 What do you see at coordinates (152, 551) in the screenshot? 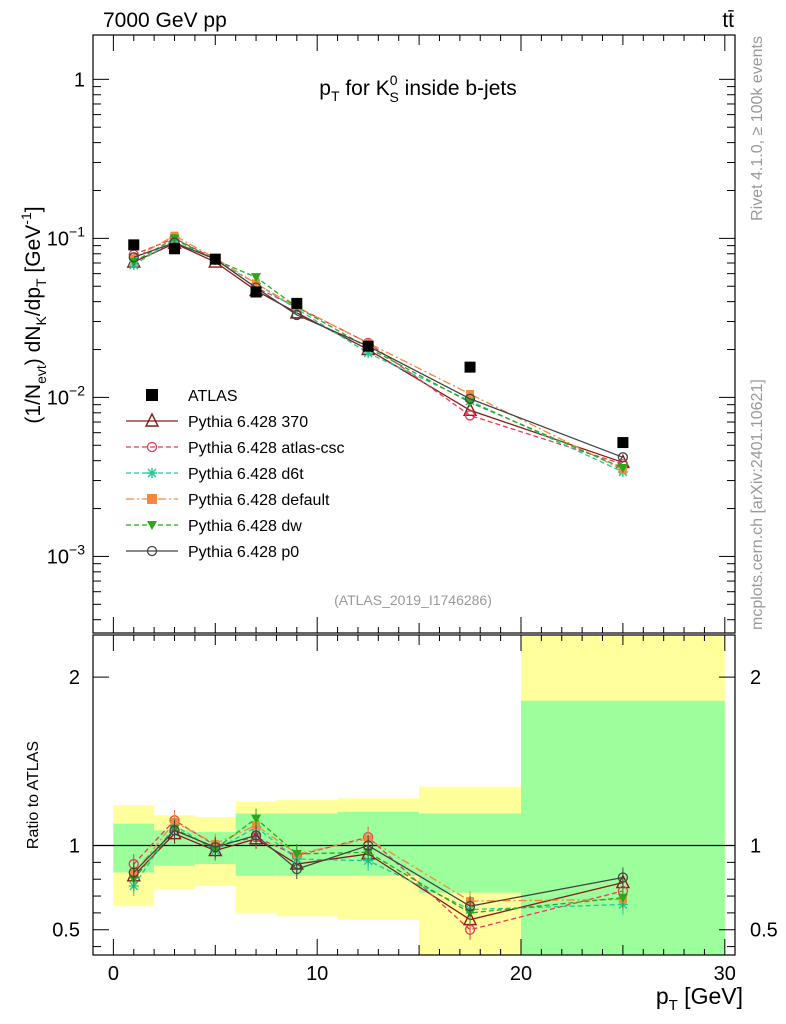
I see `legend-marker-p0` at bounding box center [152, 551].